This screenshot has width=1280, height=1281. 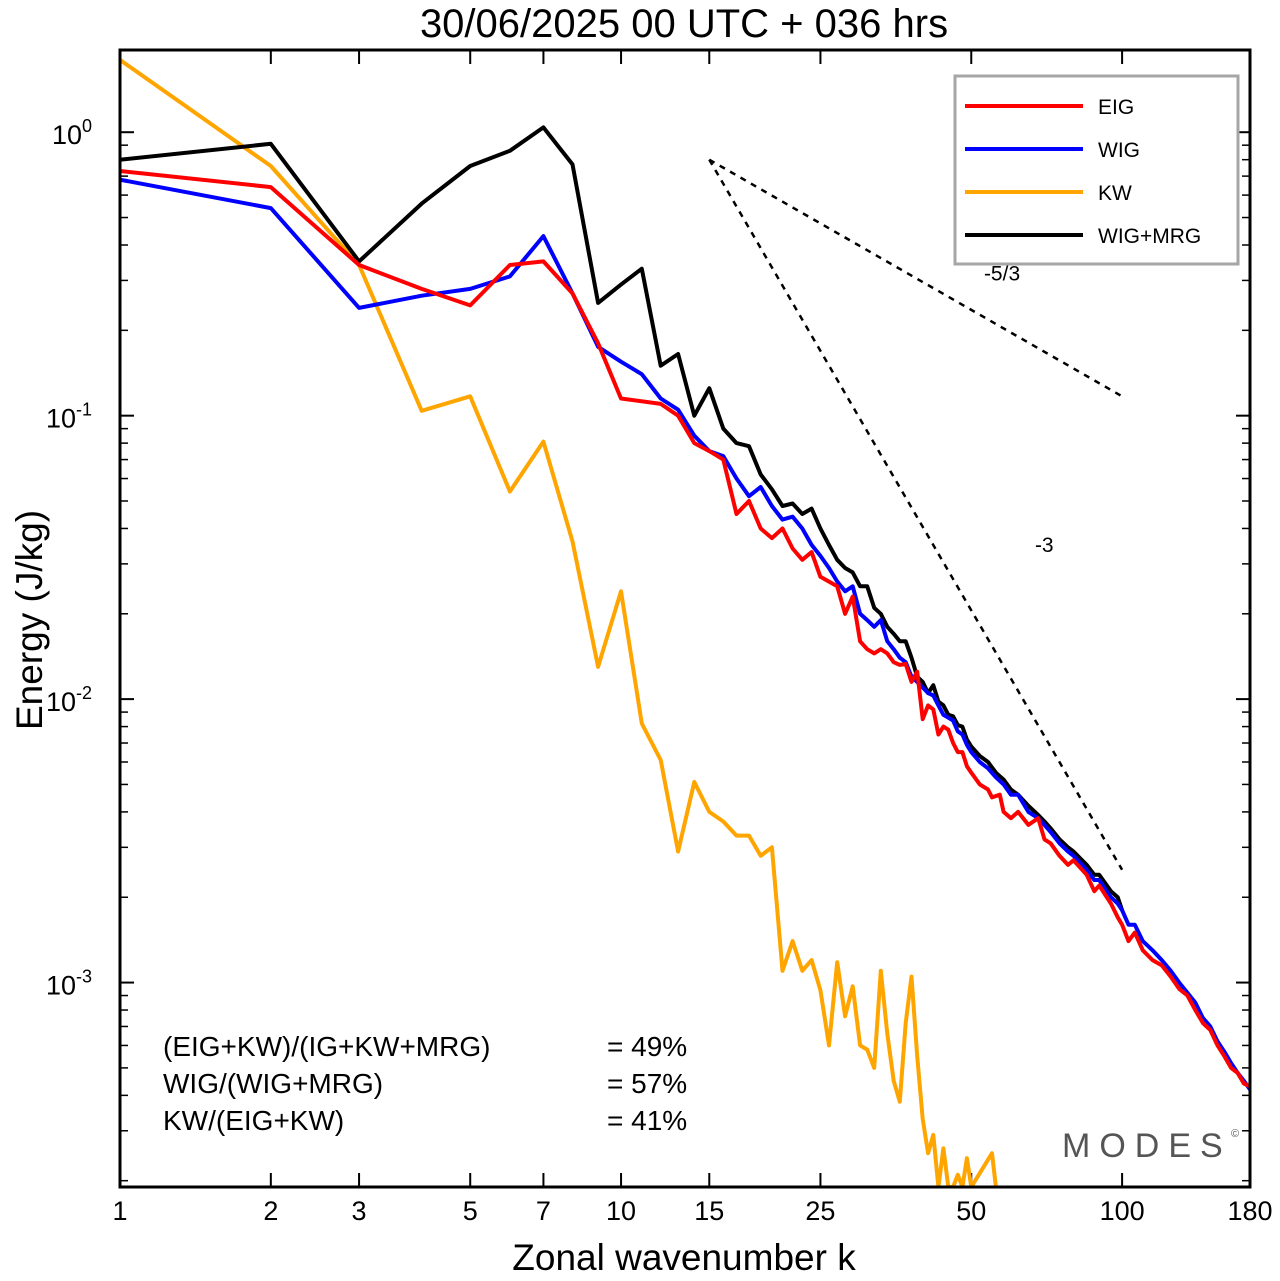 I want to click on reference-slope-labels: -5/3 -3, so click(x=1019, y=409).